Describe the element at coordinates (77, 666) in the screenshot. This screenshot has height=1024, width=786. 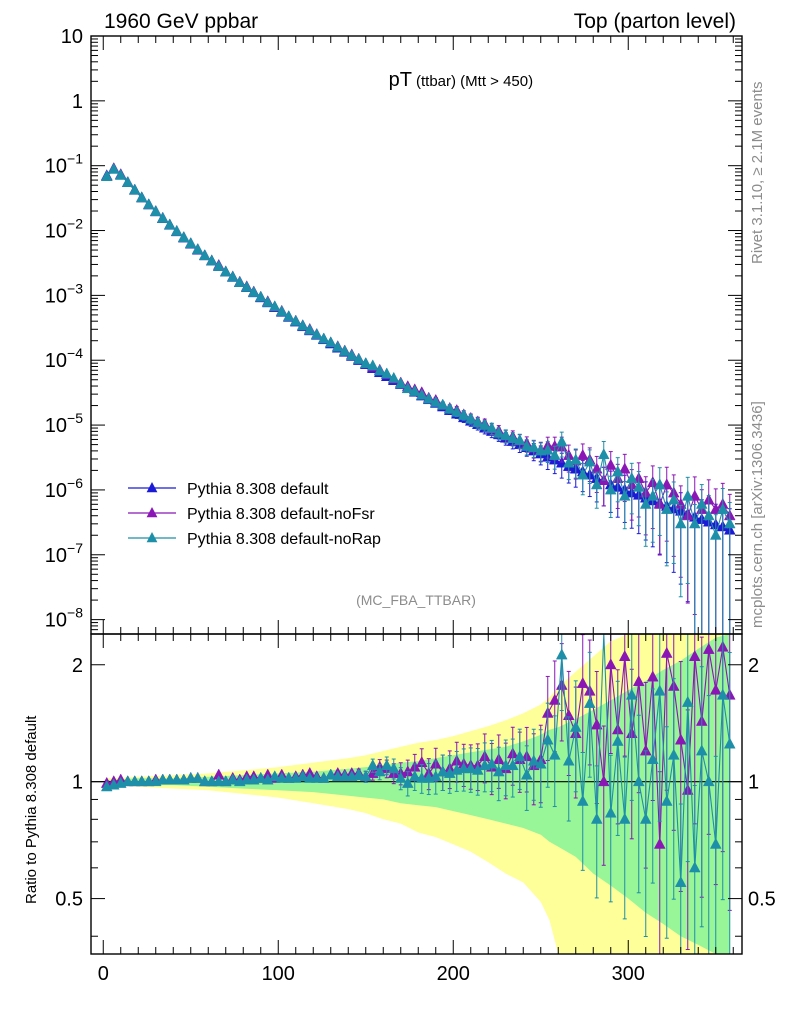
I see `ratio-y-tick-label: 2` at that location.